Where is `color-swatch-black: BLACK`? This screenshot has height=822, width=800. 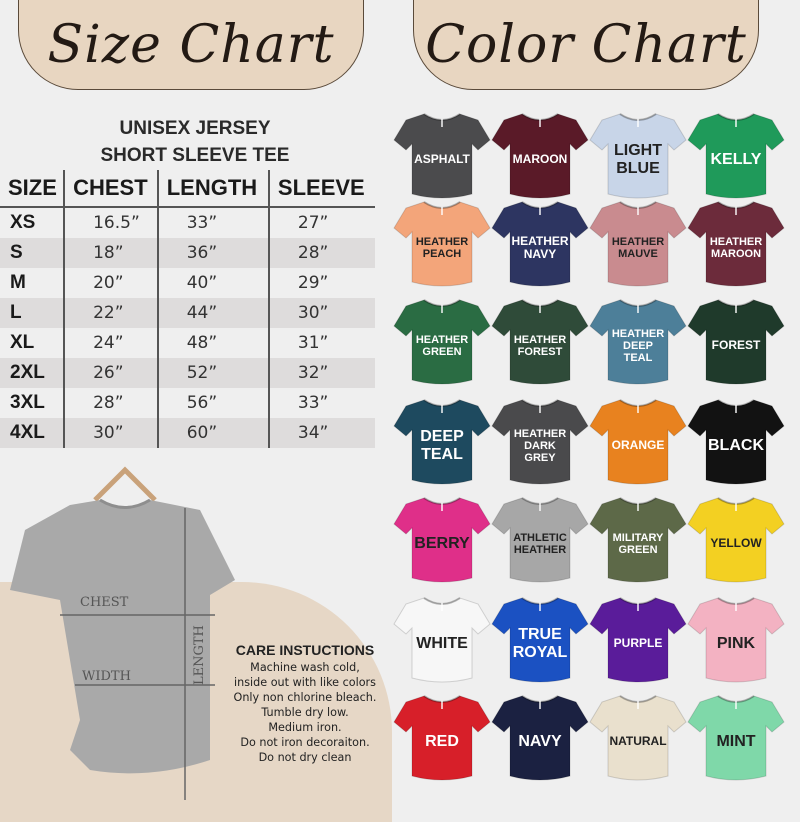
color-swatch-black: BLACK is located at coordinates (736, 441).